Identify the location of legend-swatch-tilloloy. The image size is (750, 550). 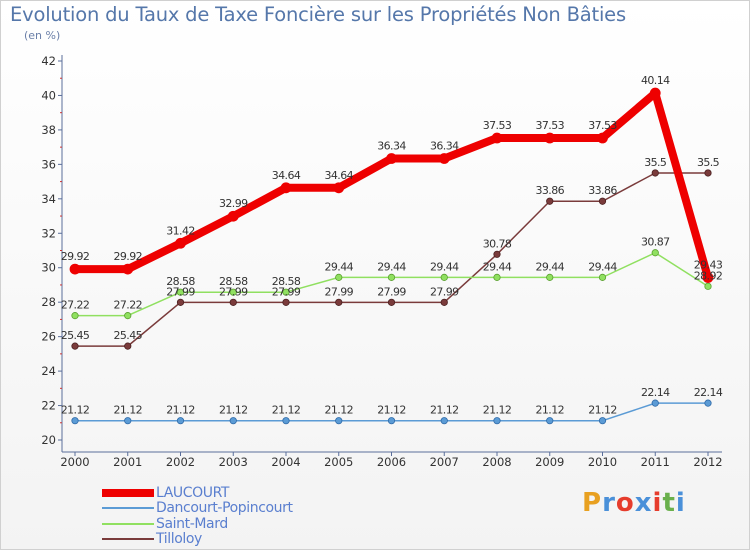
(128, 539).